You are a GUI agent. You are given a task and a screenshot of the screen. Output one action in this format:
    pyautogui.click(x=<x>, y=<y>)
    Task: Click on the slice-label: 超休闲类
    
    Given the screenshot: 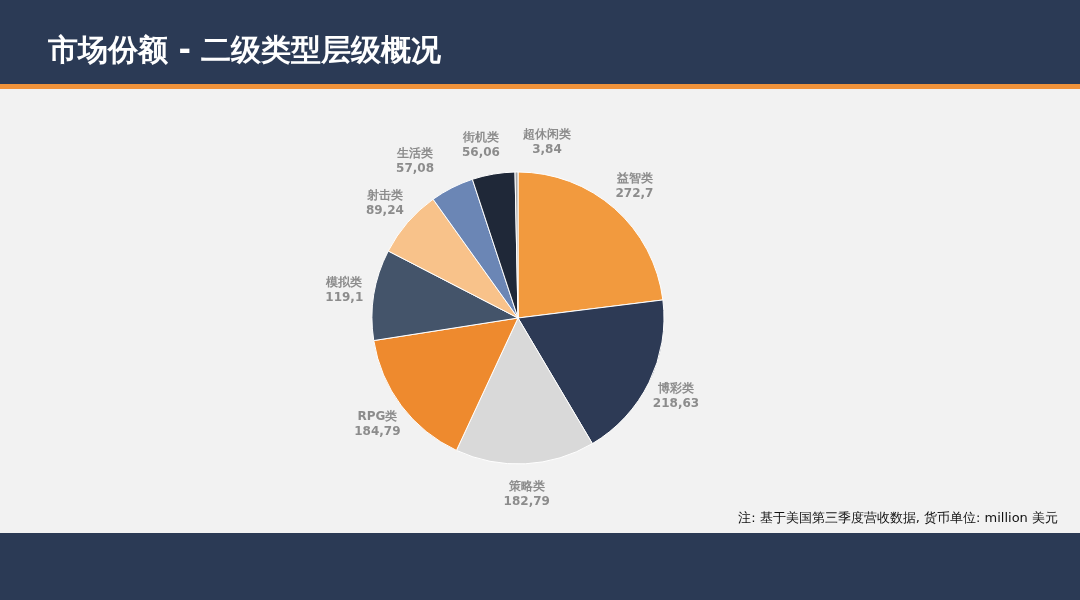 What is the action you would take?
    pyautogui.click(x=546, y=134)
    